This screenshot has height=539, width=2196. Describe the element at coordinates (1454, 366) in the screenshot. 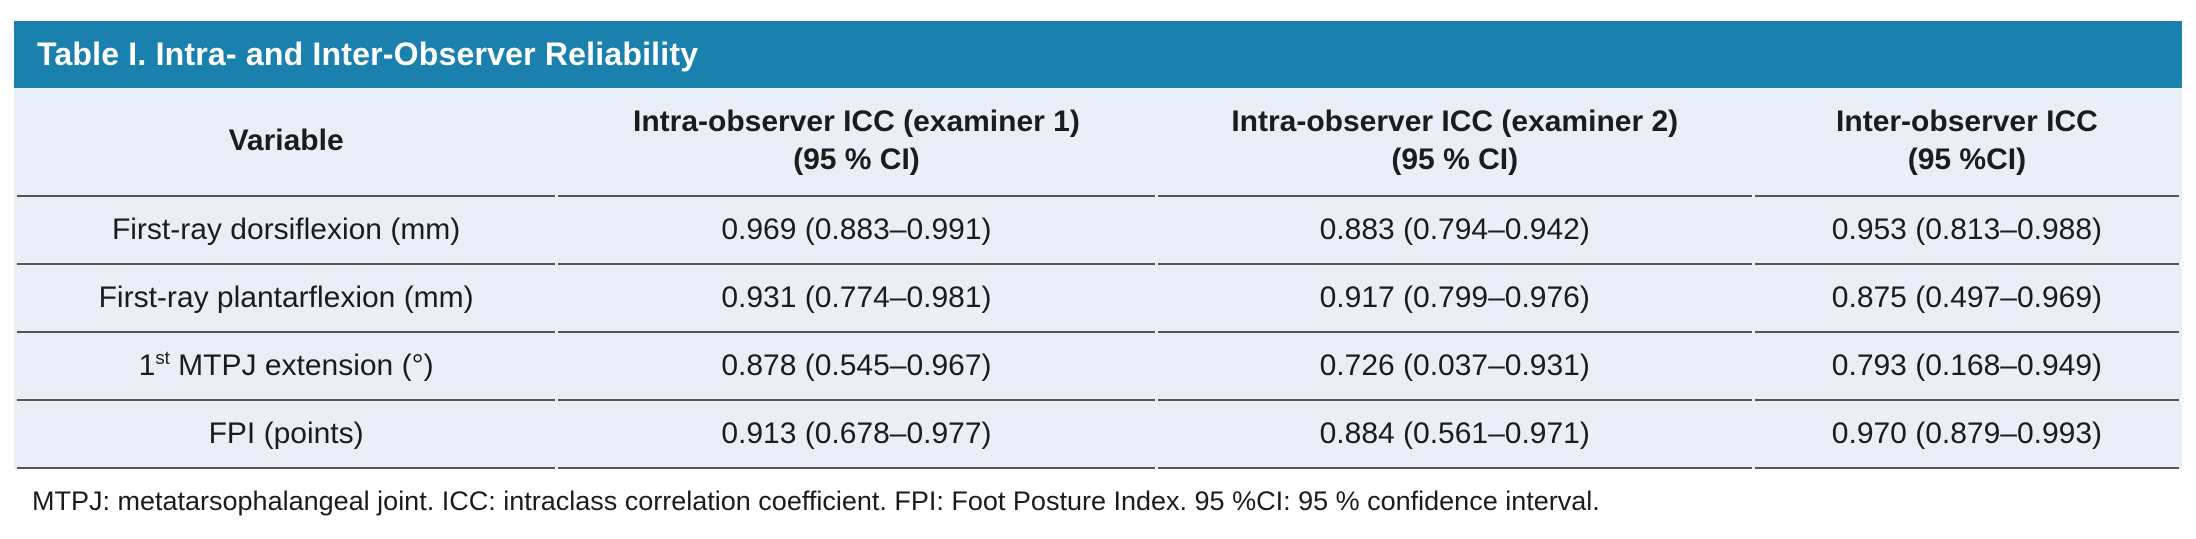

I see `icc-examiner2-cell: 0.726 (0.037–0.931)` at that location.